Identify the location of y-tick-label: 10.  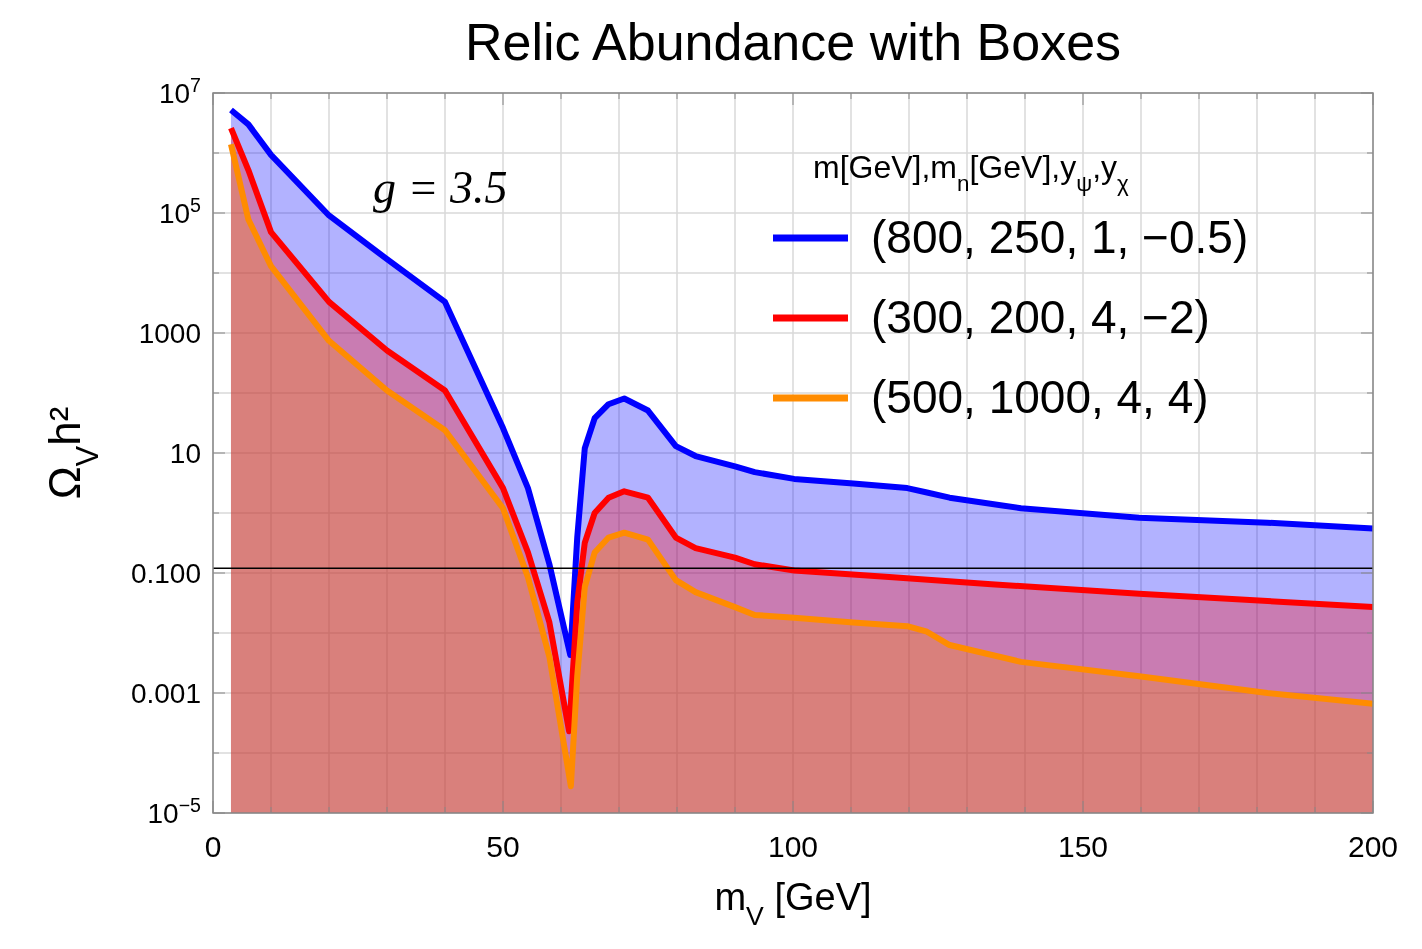
(185, 453).